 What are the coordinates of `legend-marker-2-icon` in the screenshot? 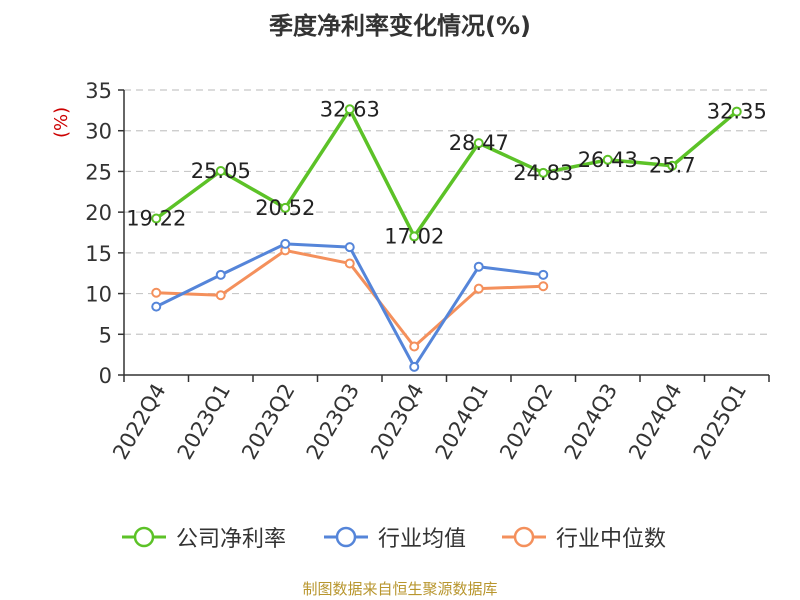 It's located at (524, 537).